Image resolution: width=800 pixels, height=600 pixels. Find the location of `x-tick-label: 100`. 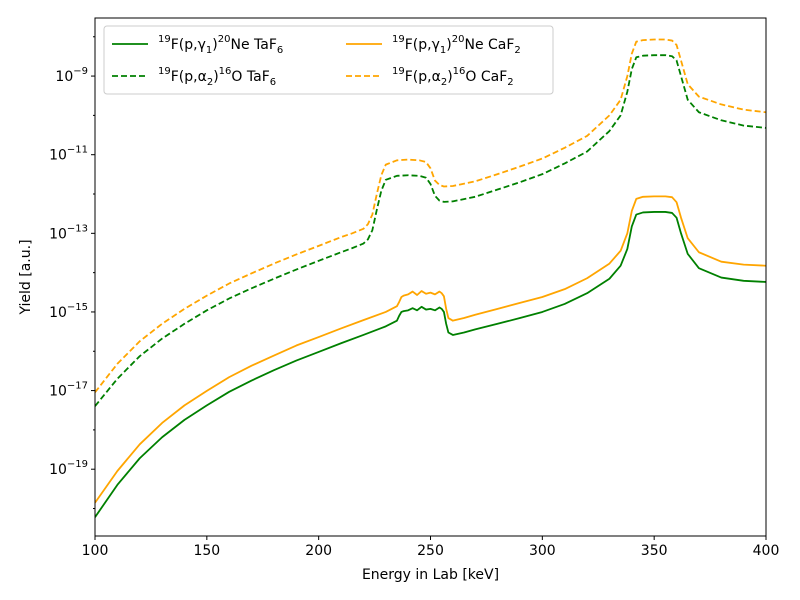

x-tick-label: 100 is located at coordinates (95, 551).